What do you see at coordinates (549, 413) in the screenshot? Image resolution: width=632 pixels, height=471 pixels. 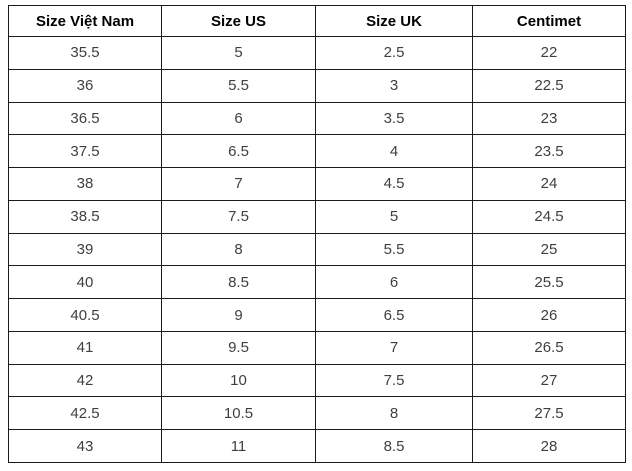 I see `table-cell: 27.5` at bounding box center [549, 413].